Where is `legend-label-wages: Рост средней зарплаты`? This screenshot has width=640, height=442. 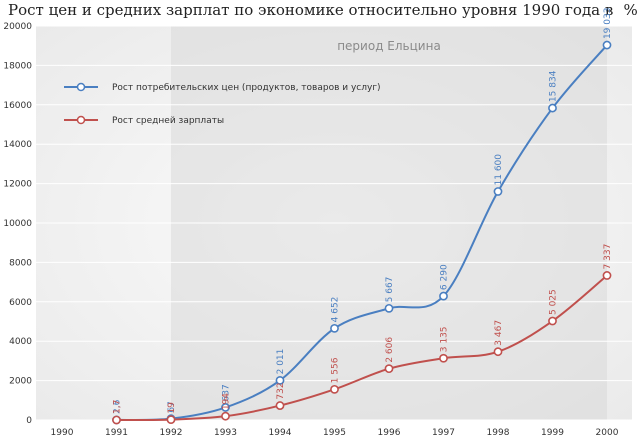 legend-label-wages: Рост средней зарплаты is located at coordinates (168, 121).